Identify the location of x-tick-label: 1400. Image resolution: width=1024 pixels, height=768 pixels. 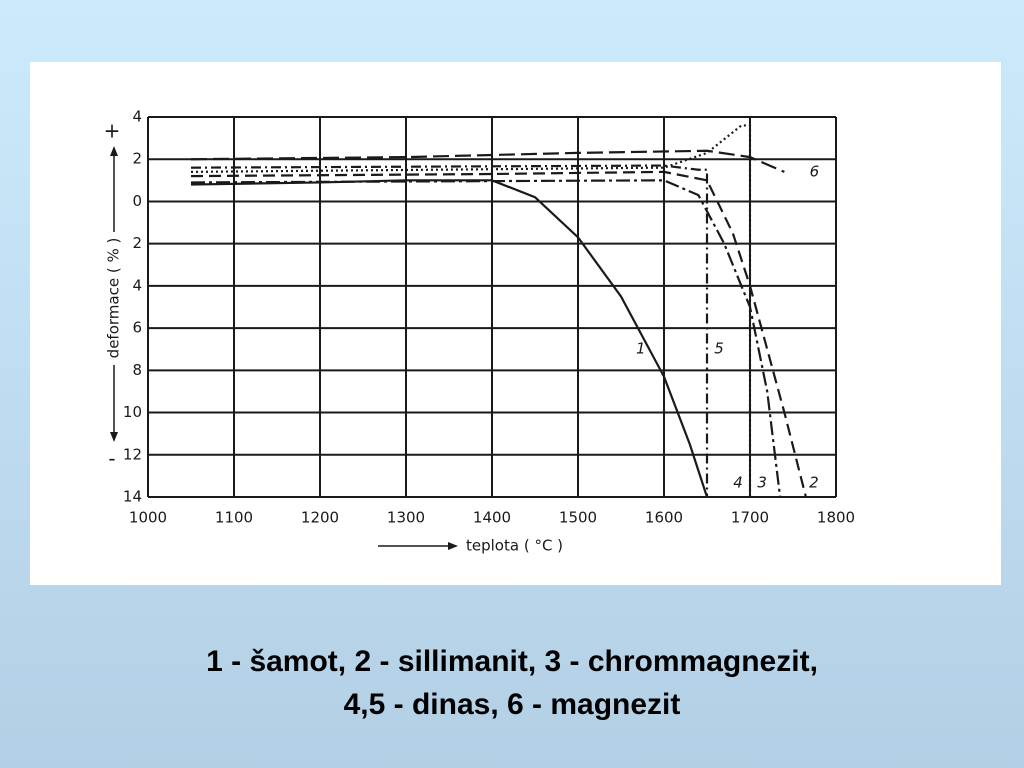
(492, 518).